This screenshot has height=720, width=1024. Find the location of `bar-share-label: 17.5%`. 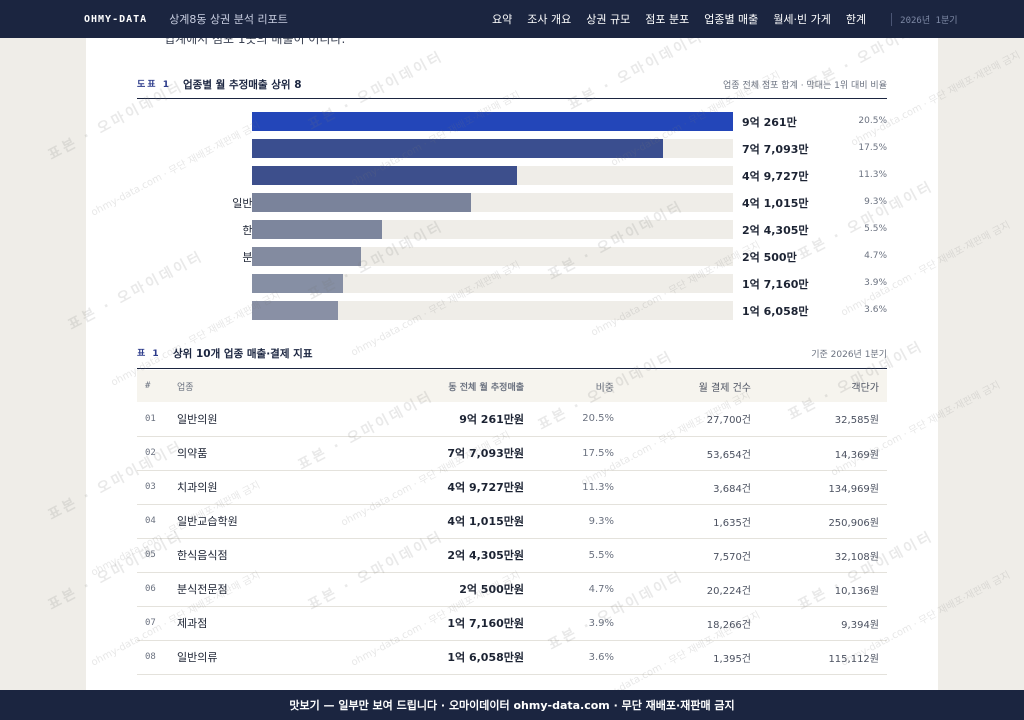

bar-share-label: 17.5% is located at coordinates (872, 148).